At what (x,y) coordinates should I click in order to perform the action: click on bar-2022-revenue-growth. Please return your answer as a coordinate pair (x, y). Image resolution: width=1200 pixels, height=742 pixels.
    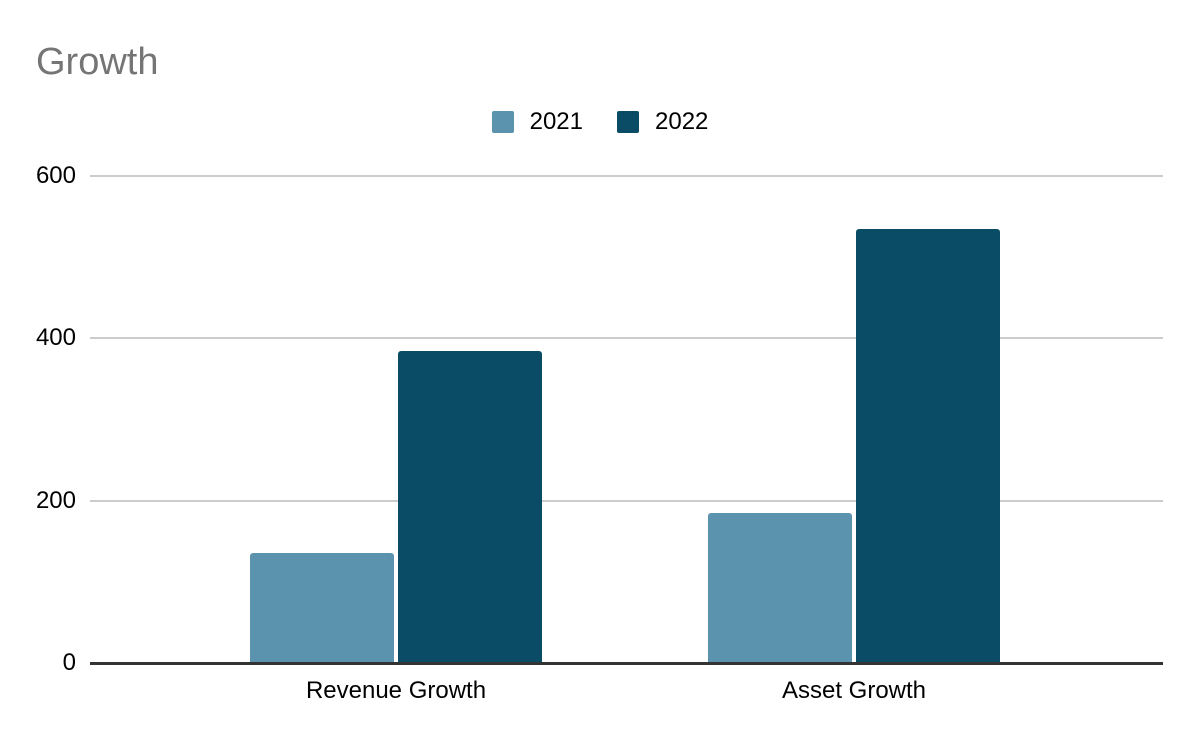
    Looking at the image, I should click on (470, 506).